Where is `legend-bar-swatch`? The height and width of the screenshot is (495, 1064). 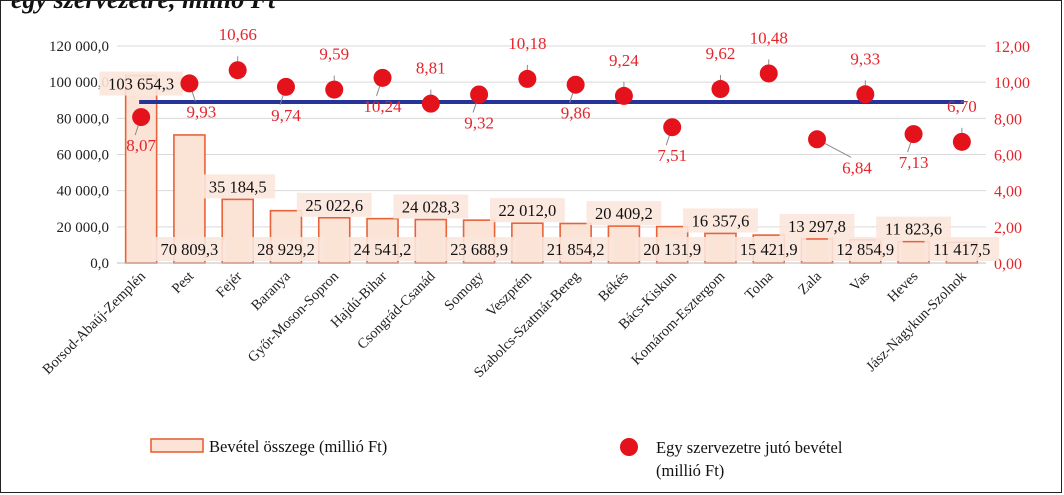
legend-bar-swatch is located at coordinates (177, 445).